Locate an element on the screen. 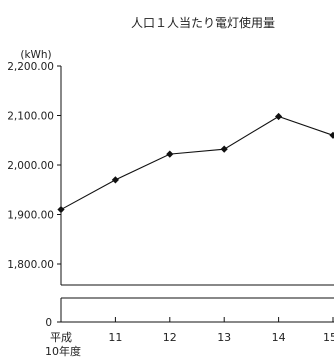 Image resolution: width=334 pixels, height=361 pixels. y-unit-label: (kWh) is located at coordinates (35, 55).